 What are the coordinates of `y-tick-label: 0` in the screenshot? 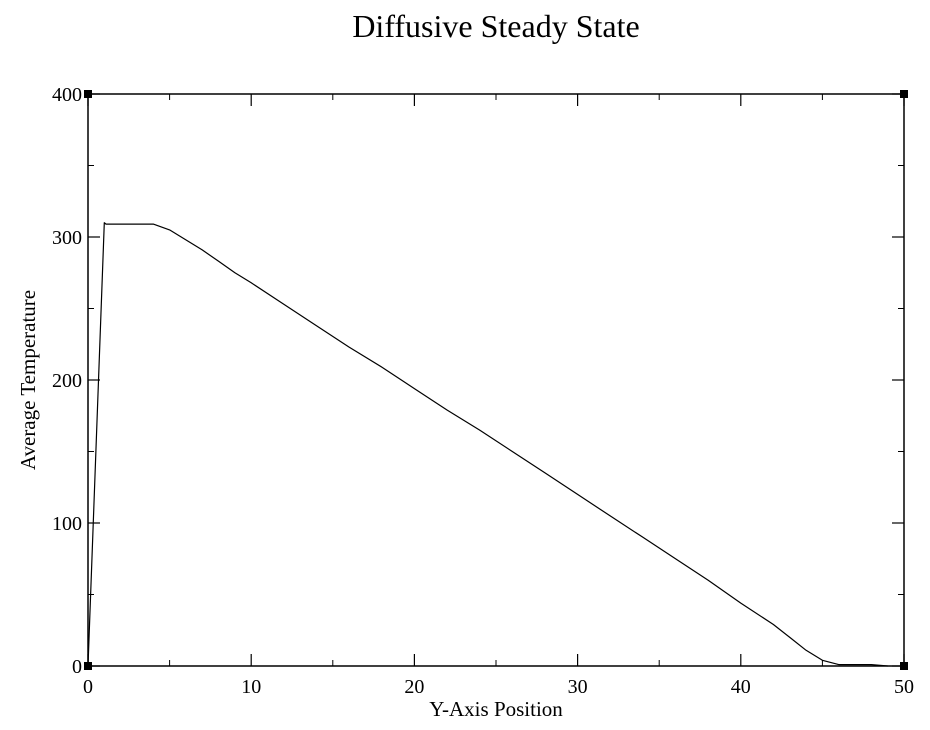 It's located at (77, 667).